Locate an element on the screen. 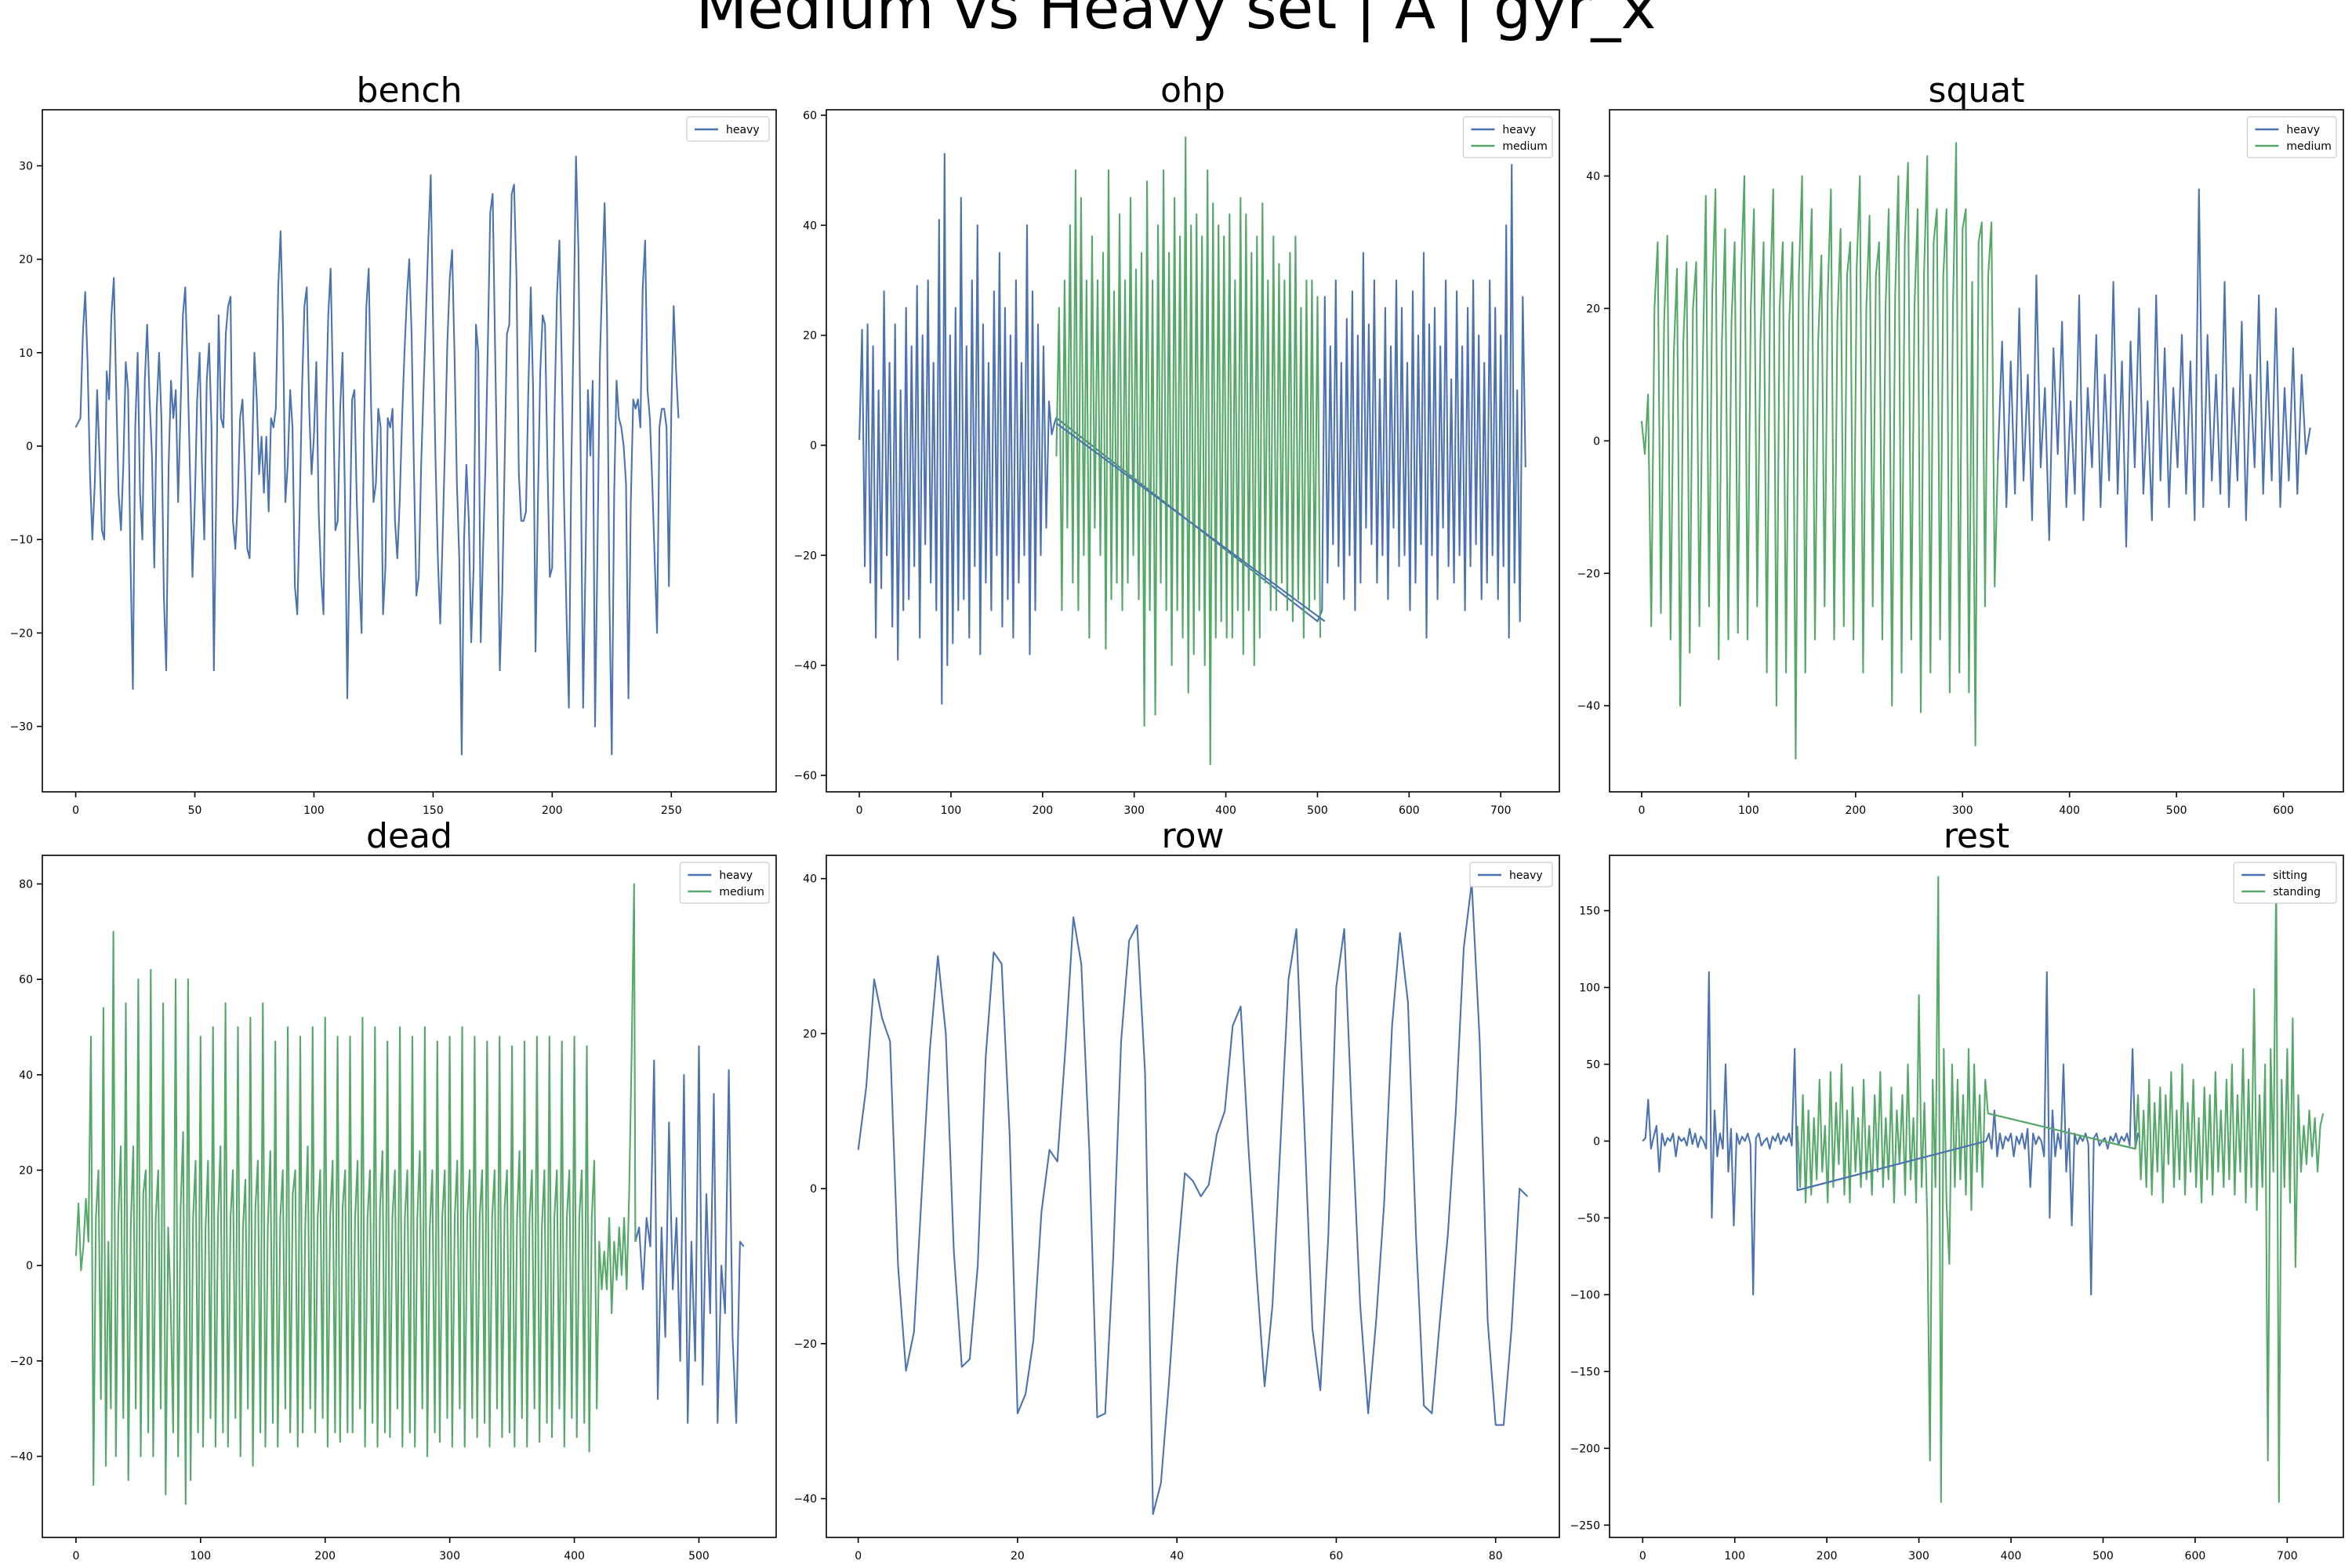 This screenshot has height=1568, width=2352. y-tick-label: 30 is located at coordinates (26, 167).